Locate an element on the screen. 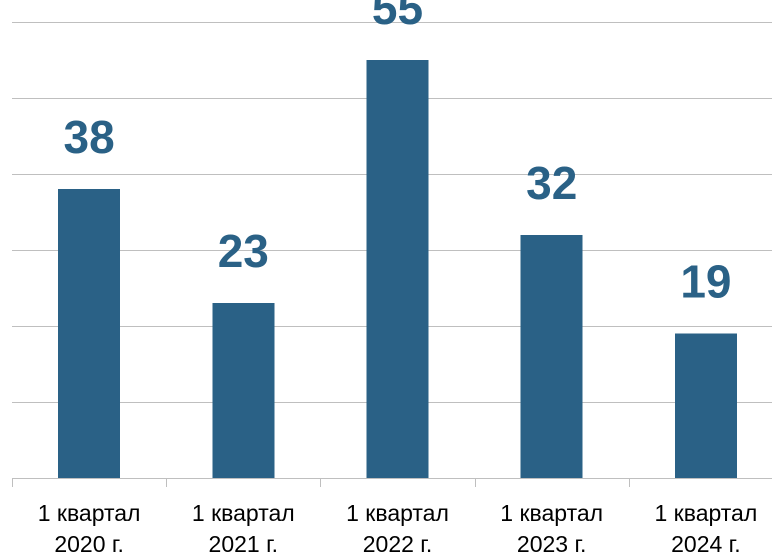  category-label-0: 1 квартал 2020 г. is located at coordinates (89, 526).